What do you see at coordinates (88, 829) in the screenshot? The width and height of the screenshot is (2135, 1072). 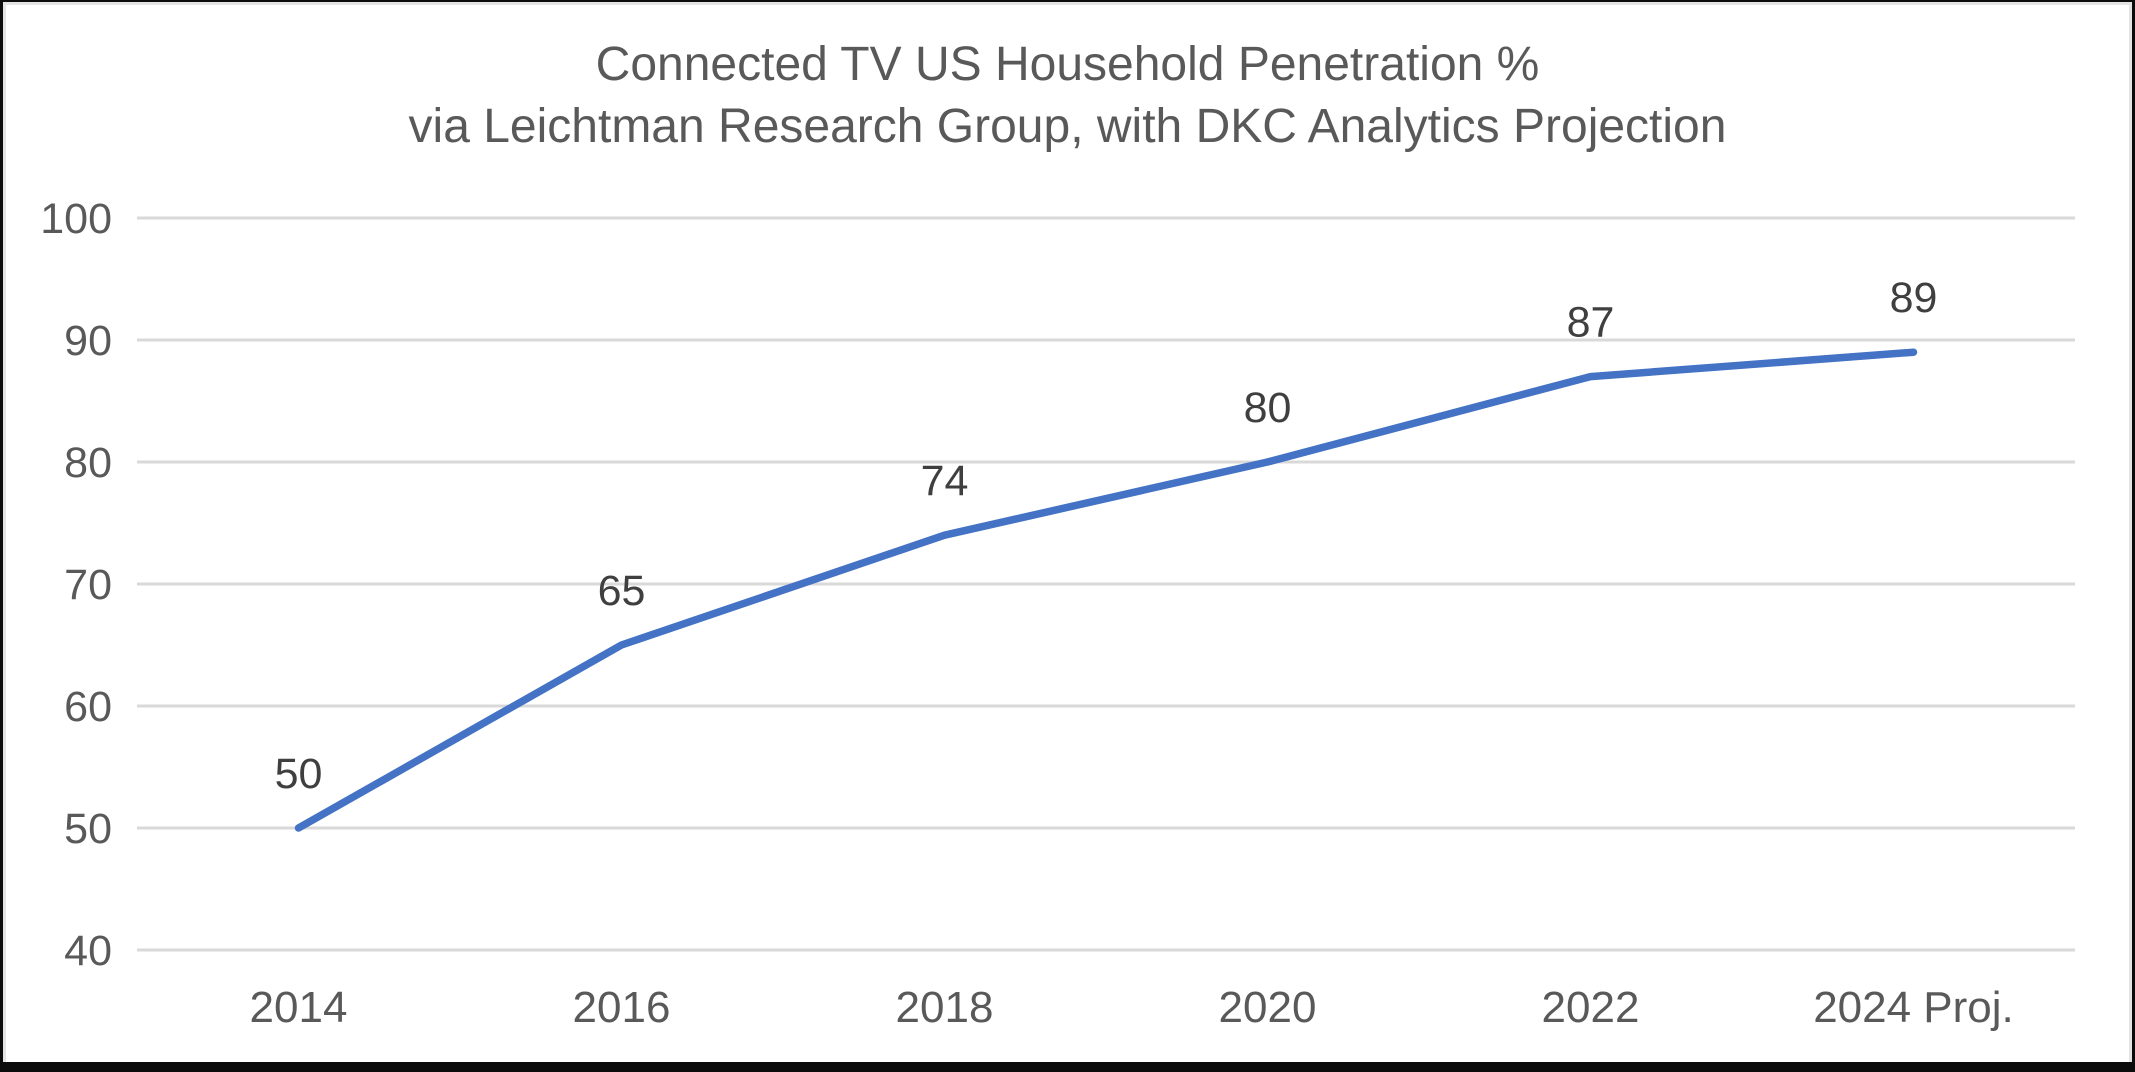 I see `y-tick-label-50: 50` at bounding box center [88, 829].